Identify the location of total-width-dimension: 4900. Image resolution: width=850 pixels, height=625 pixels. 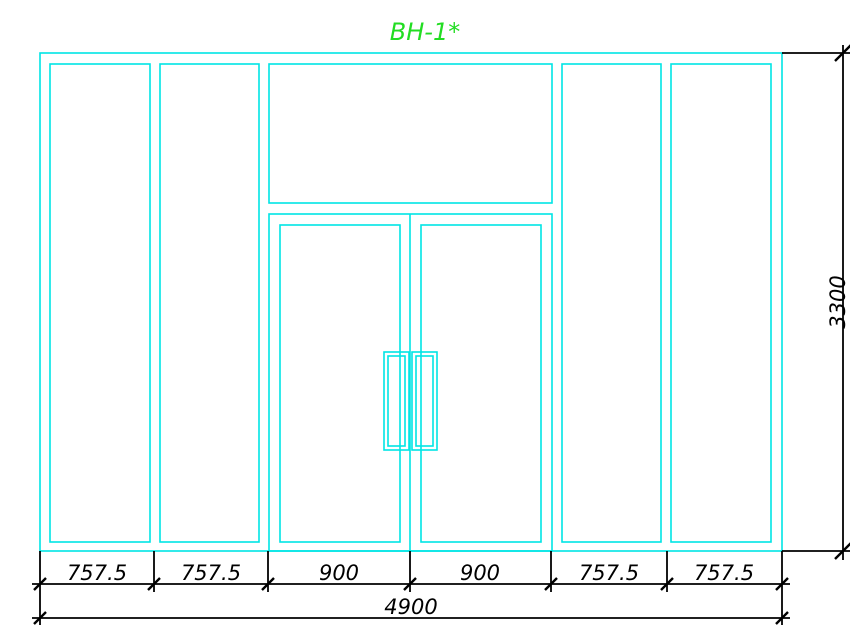
(411, 610).